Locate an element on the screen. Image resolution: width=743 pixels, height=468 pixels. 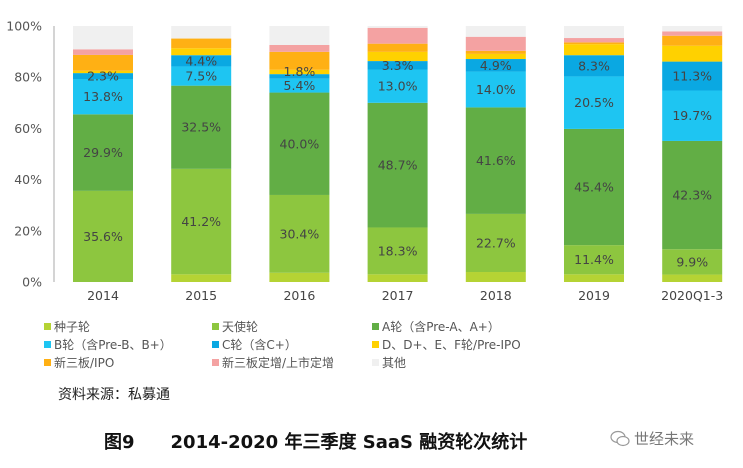
data-label: 35.6% is located at coordinates (103, 236).